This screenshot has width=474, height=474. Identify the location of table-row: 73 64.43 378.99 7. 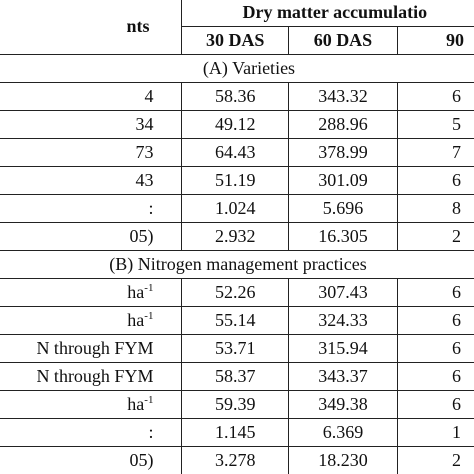
(237, 152).